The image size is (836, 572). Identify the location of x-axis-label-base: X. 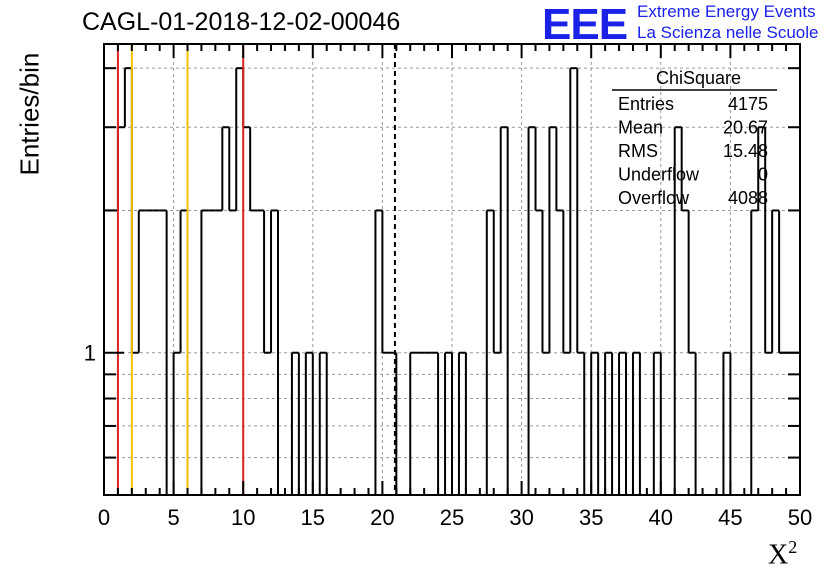
(778, 555).